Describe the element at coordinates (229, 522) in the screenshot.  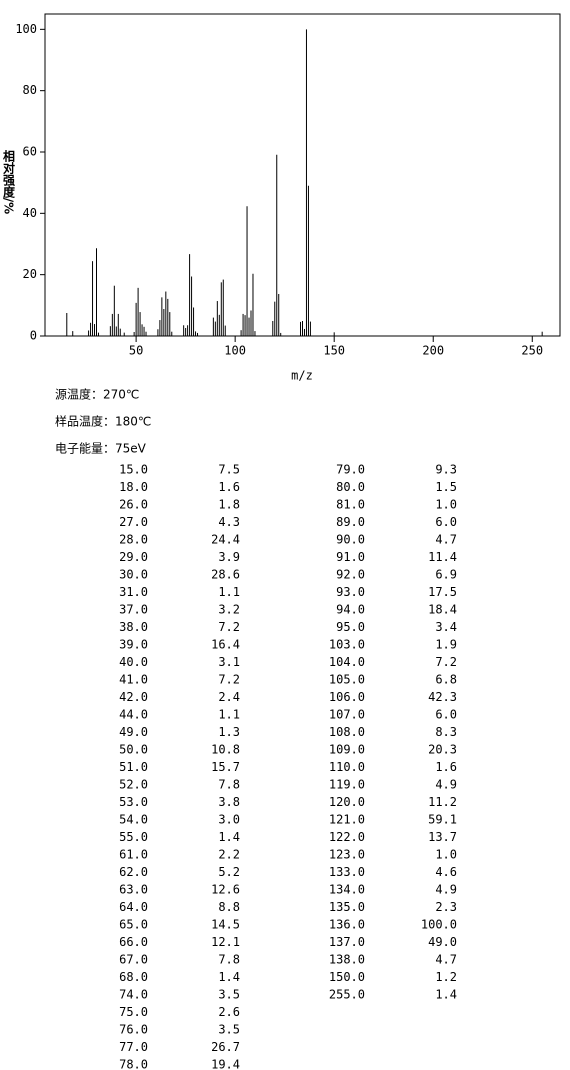
I see `intensity-cell: 4.3` at that location.